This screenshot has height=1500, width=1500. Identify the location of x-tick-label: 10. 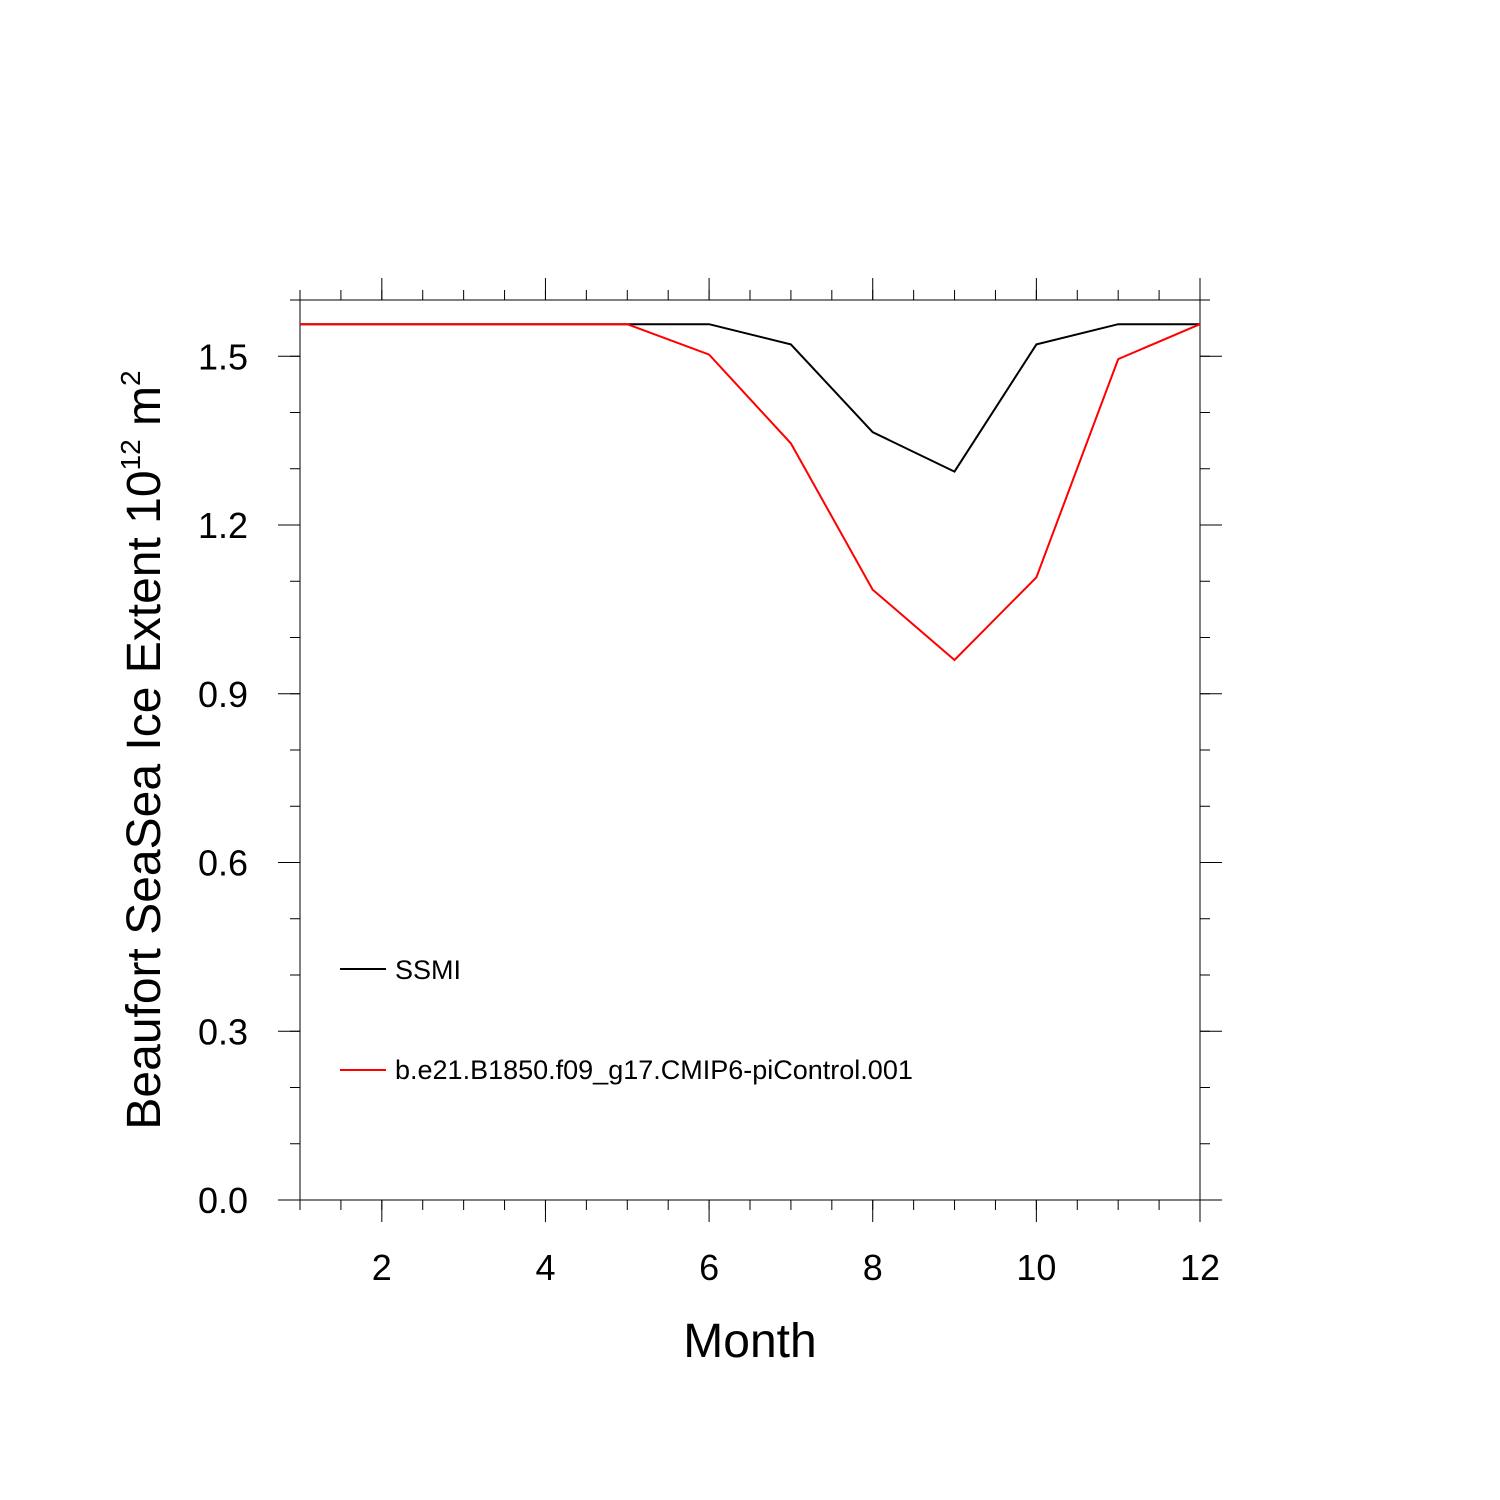
(1036, 1267).